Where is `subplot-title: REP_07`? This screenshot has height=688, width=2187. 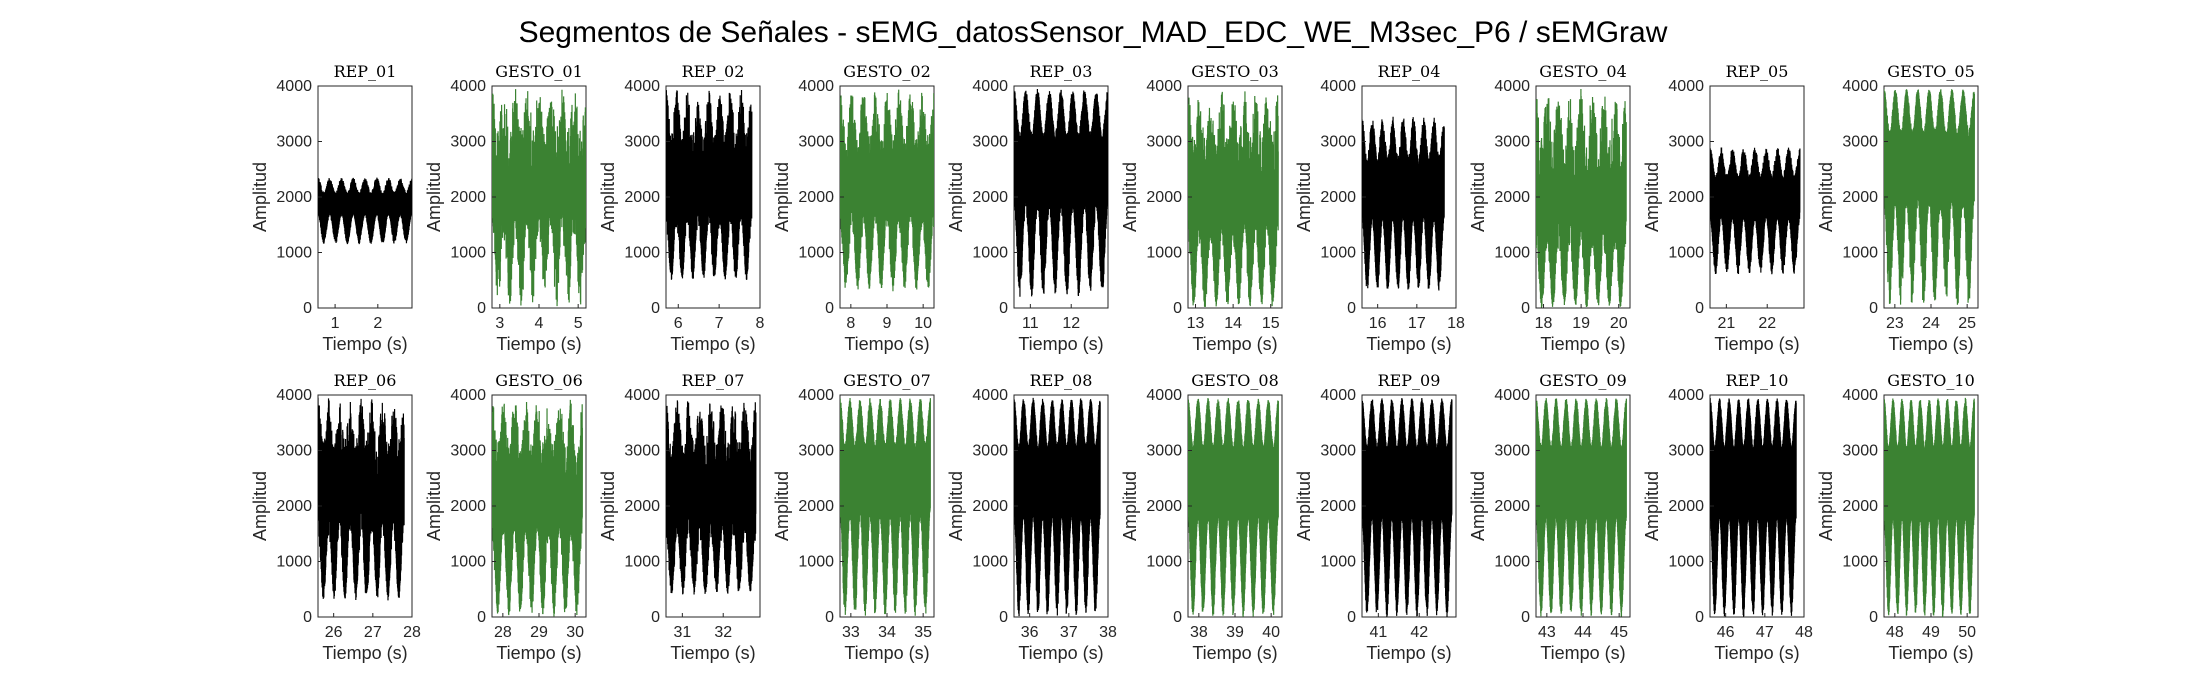 subplot-title: REP_07 is located at coordinates (713, 380).